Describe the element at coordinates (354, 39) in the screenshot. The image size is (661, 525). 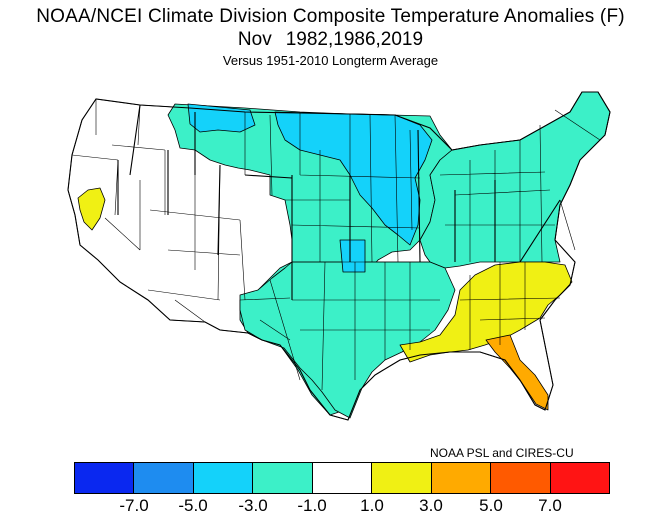
I see `period-years: 1982,1986,2019` at that location.